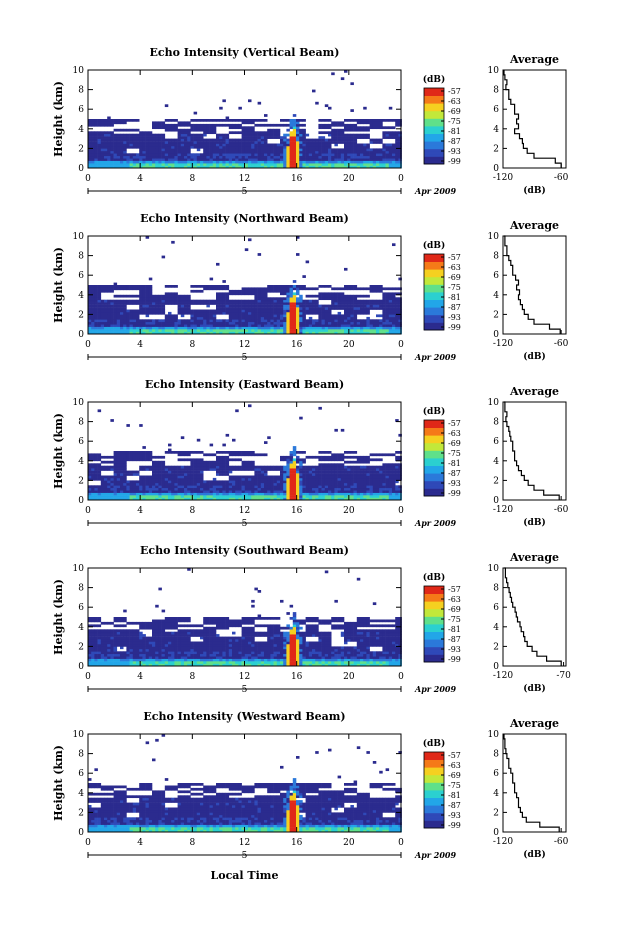  I want to click on heatmap, so click(245, 452).